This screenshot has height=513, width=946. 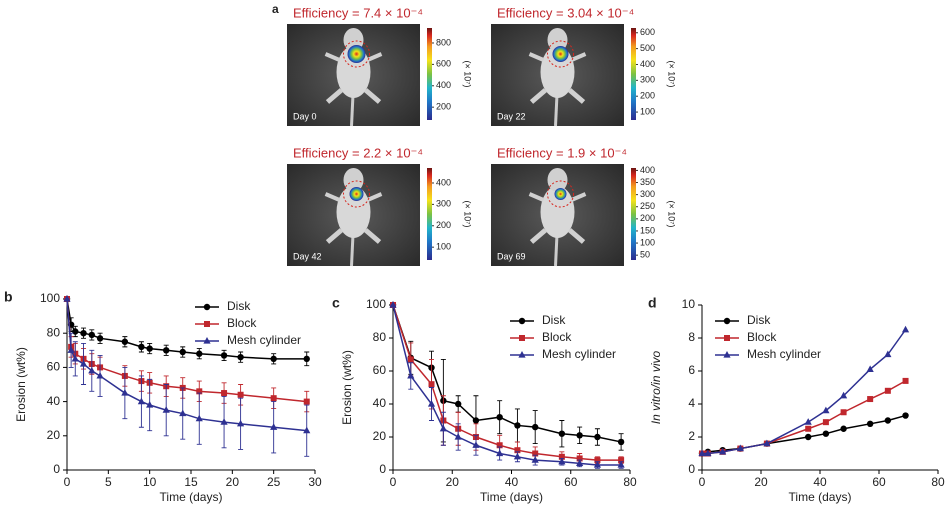 What do you see at coordinates (633, 74) in the screenshot?
I see `colorbar` at bounding box center [633, 74].